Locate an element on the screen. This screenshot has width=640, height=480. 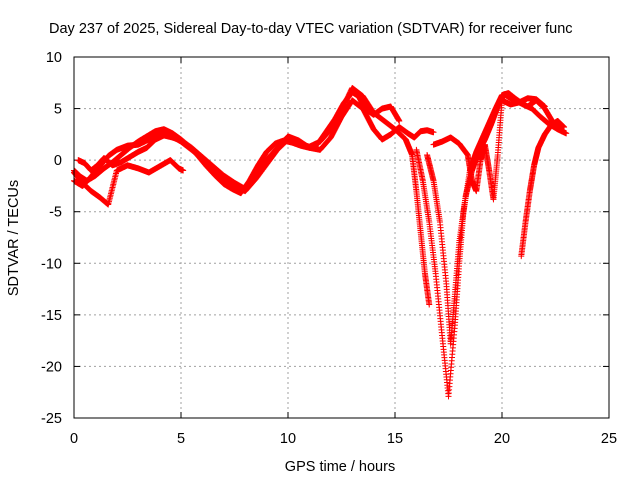
x-axis-label: GPS time / hours is located at coordinates (340, 467).